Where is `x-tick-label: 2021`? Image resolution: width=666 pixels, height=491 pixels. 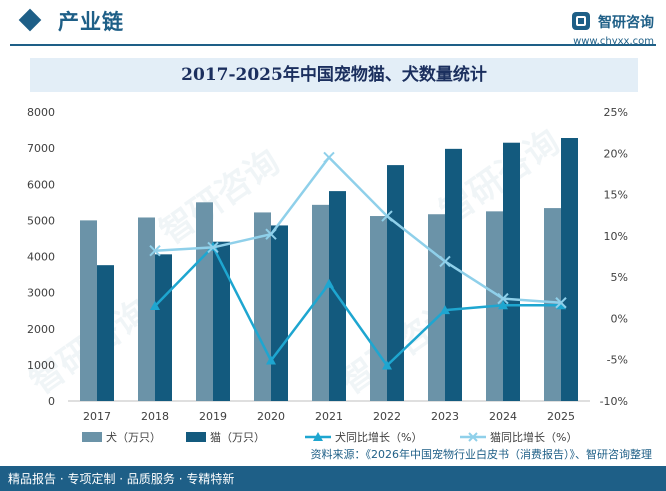 x-tick-label: 2021 is located at coordinates (329, 416).